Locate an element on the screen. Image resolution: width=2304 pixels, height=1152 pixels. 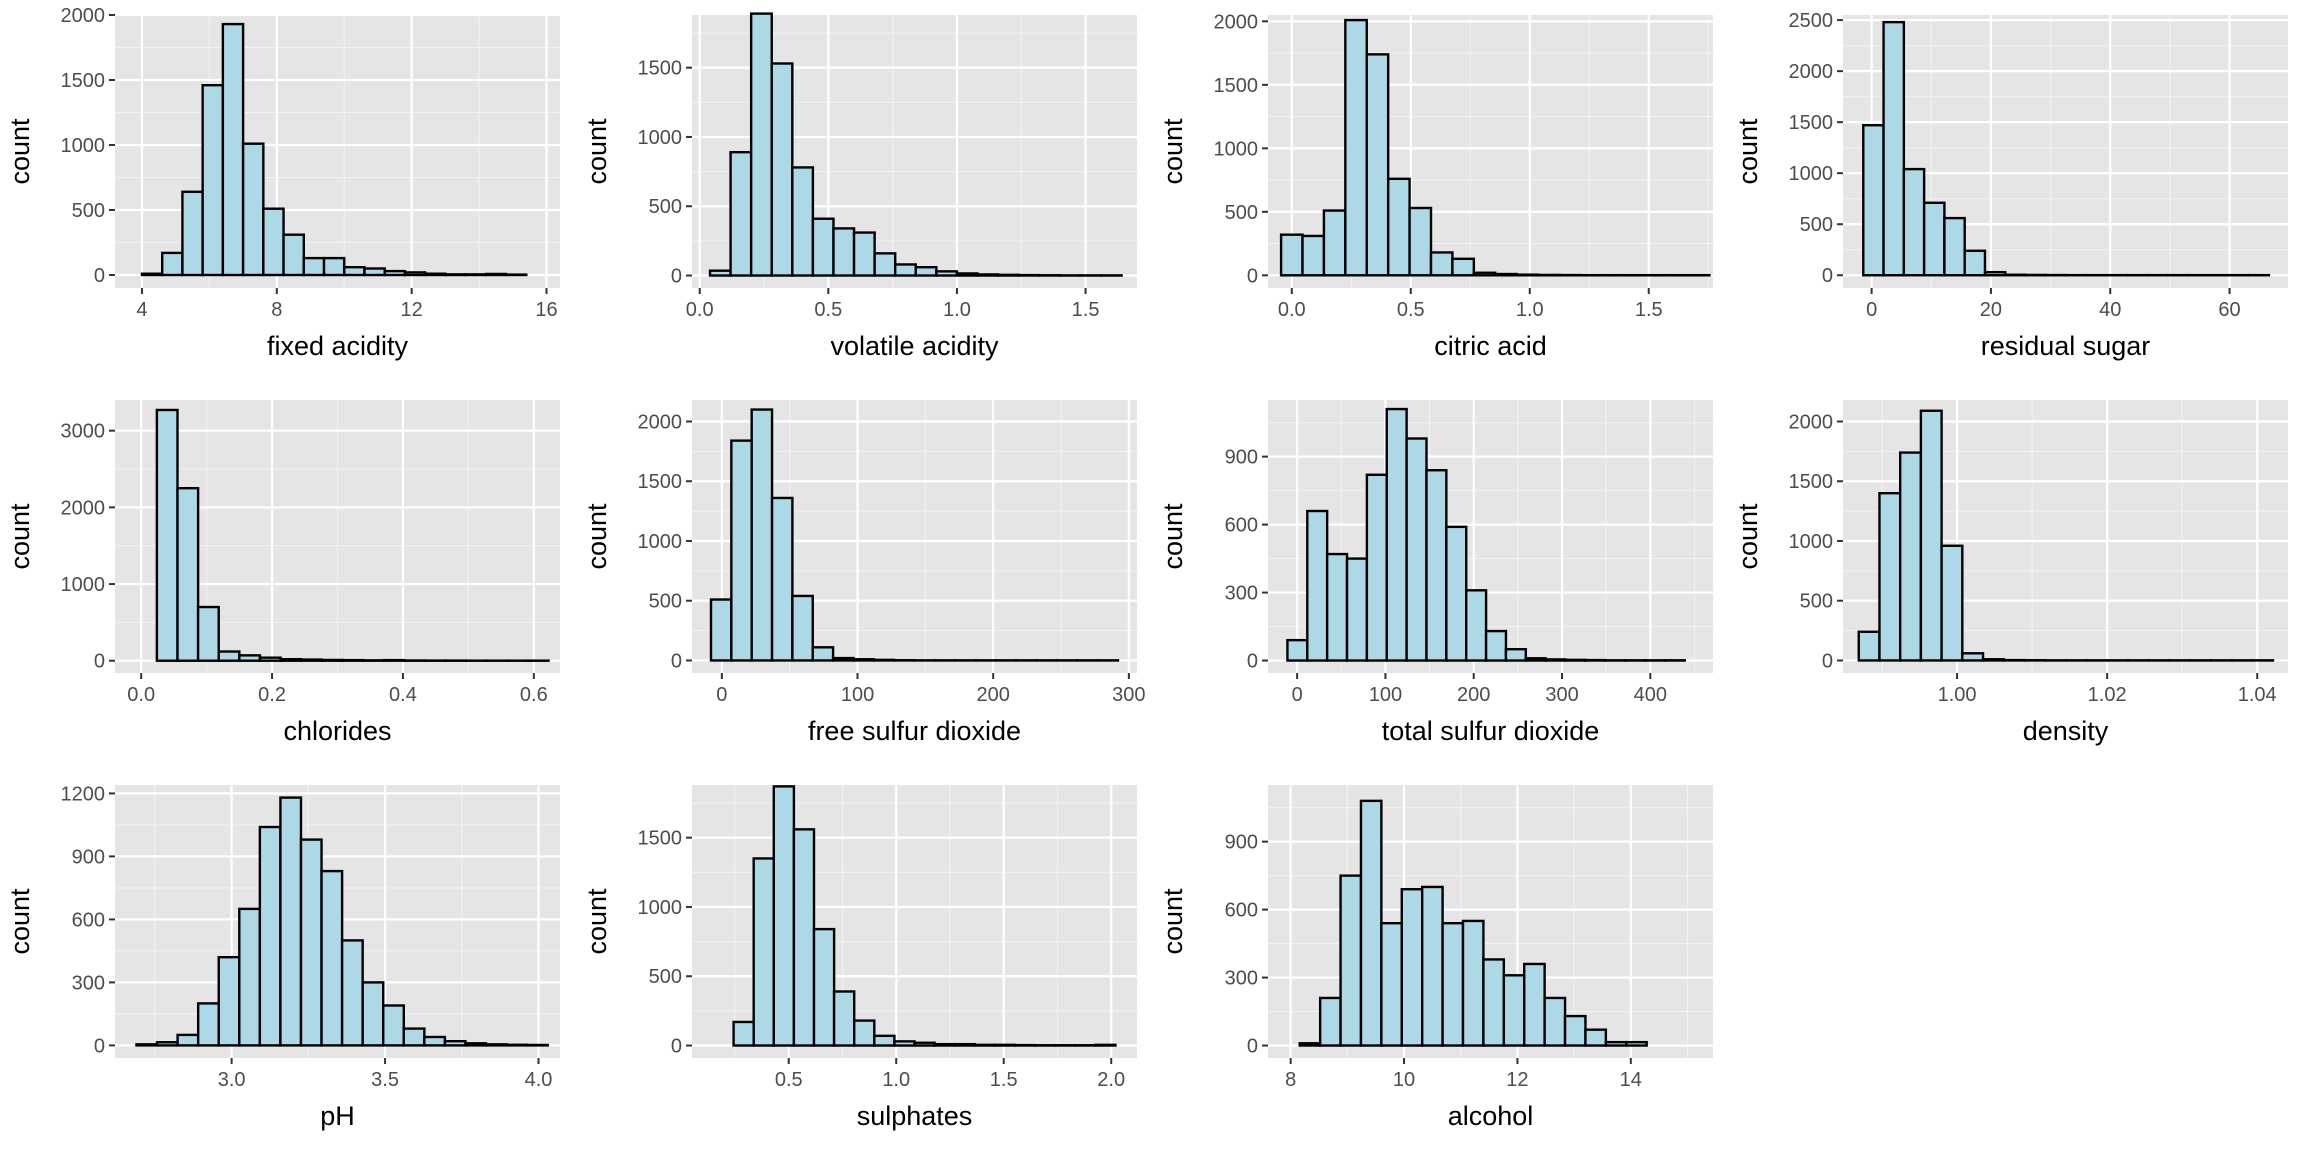
x-tick-label: 1.0 is located at coordinates (957, 310).